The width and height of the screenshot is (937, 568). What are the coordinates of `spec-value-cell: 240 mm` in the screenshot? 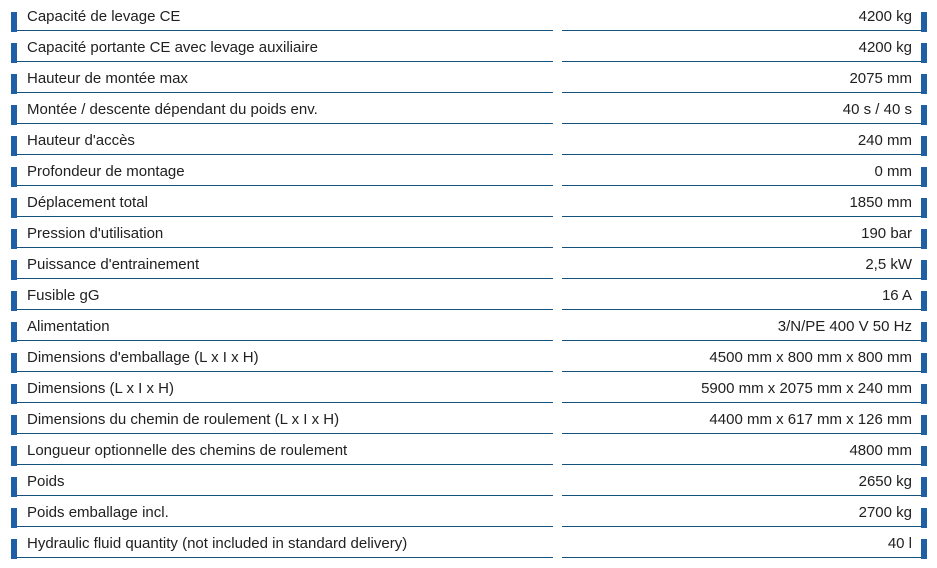 It's located at (744, 140).